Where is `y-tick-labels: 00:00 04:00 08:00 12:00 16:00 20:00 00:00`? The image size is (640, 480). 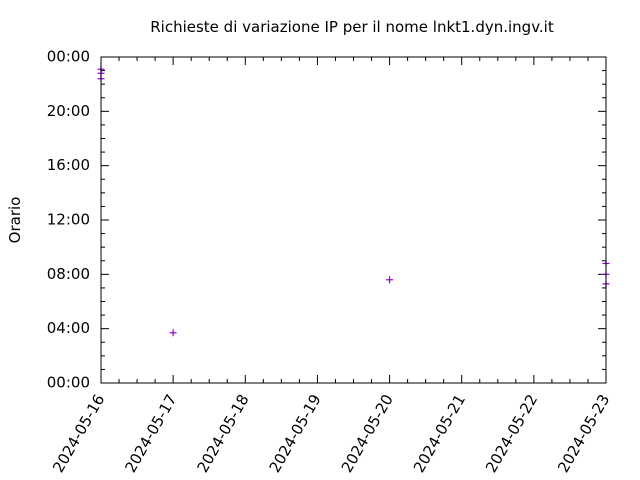 y-tick-labels: 00:00 04:00 08:00 12:00 16:00 20:00 00:00 is located at coordinates (68, 220).